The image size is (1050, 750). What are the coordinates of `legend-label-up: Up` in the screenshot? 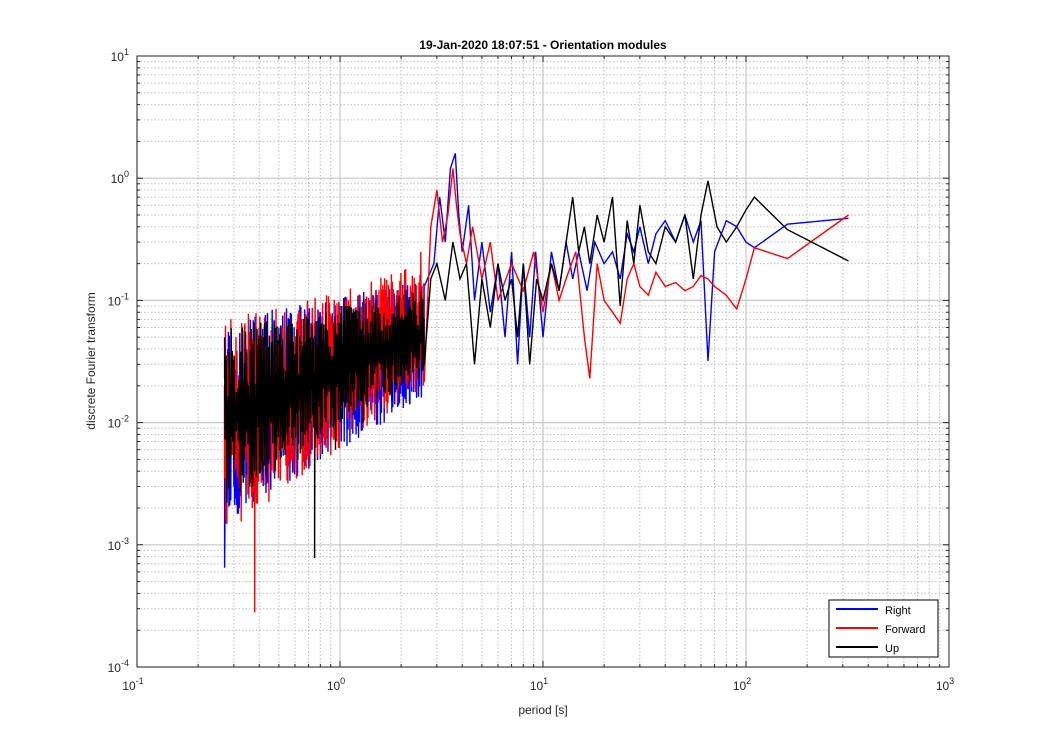 It's located at (892, 649).